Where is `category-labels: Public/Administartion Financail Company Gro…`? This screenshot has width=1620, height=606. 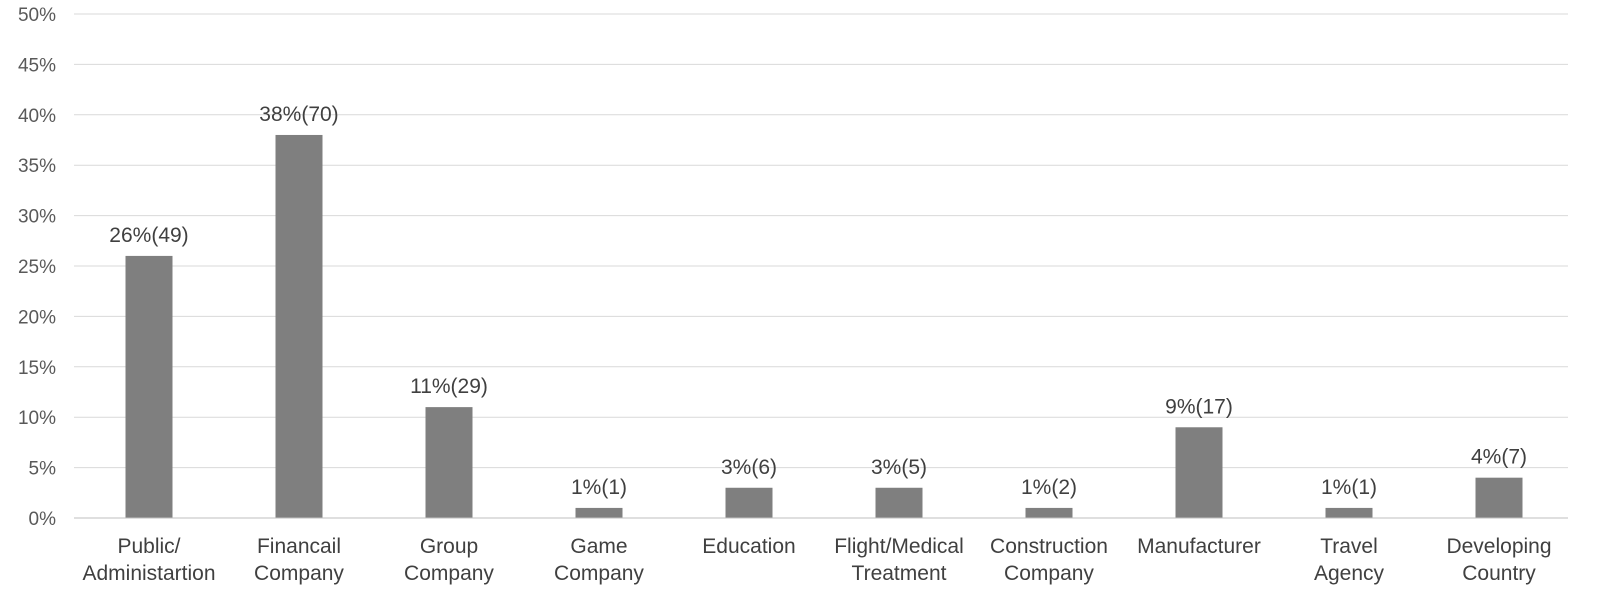 category-labels: Public/Administartion Financail Company Gro… is located at coordinates (816, 560).